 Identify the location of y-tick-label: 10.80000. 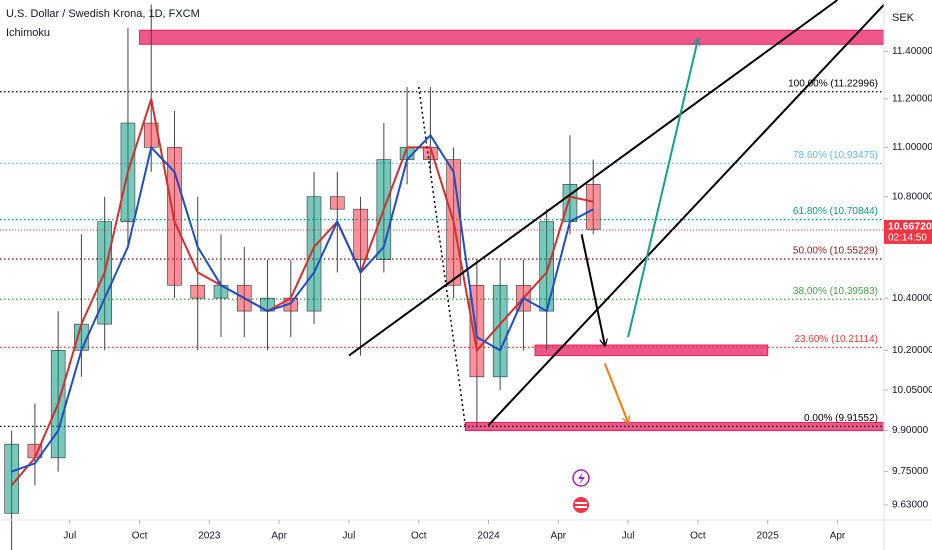
(912, 196).